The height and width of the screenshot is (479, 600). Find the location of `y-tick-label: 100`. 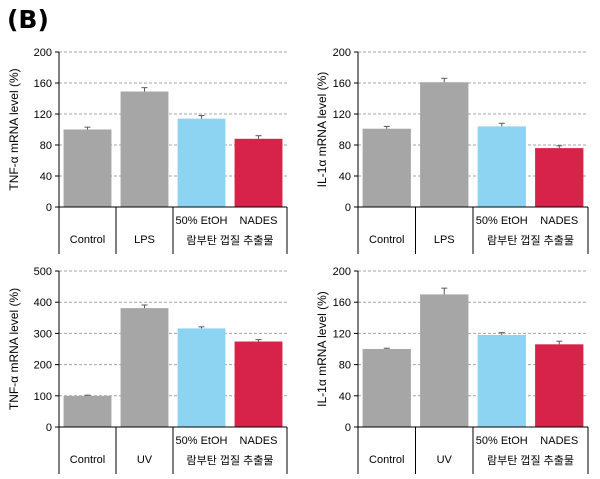

y-tick-label: 100 is located at coordinates (43, 397).